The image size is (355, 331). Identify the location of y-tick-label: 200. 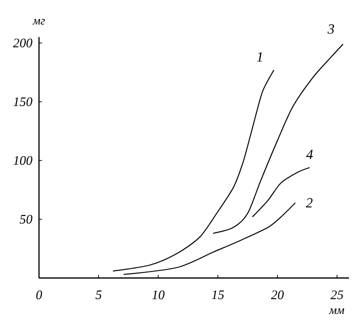
(22, 43).